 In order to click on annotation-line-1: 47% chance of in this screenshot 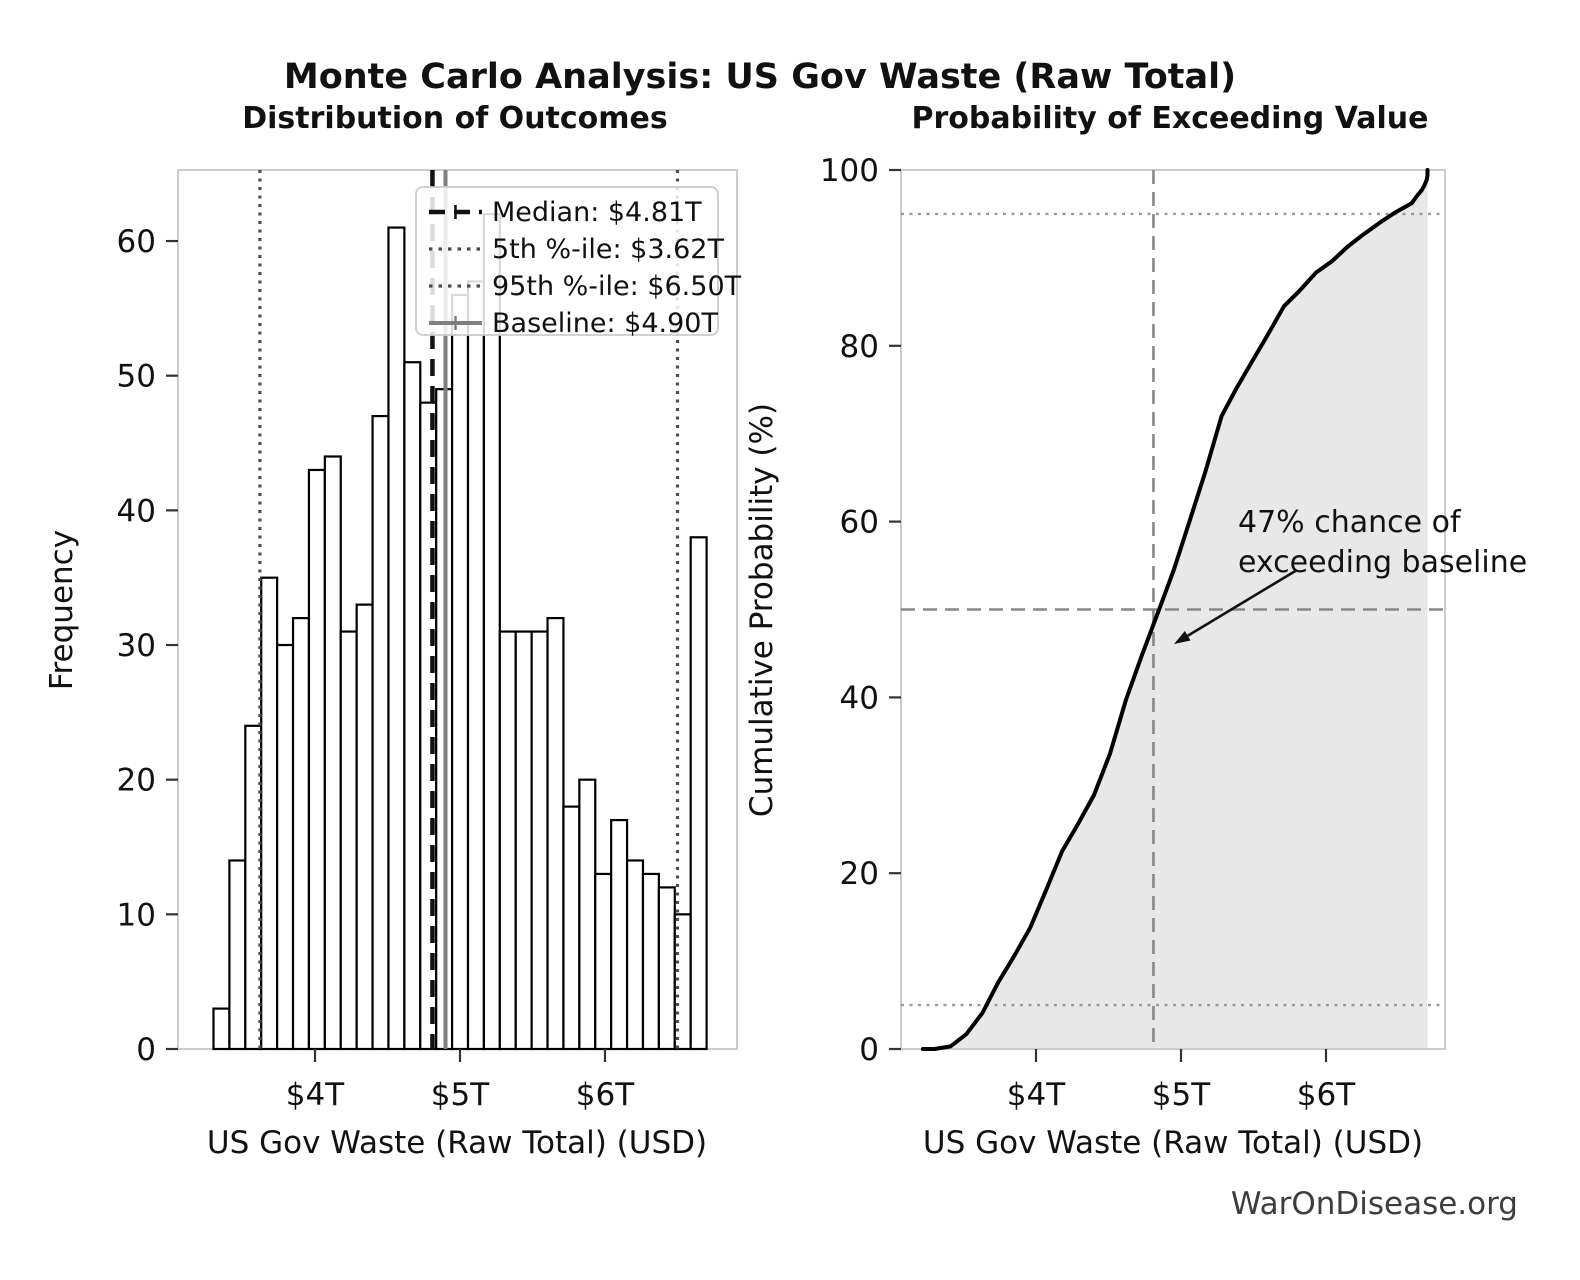, I will do `click(1350, 522)`.